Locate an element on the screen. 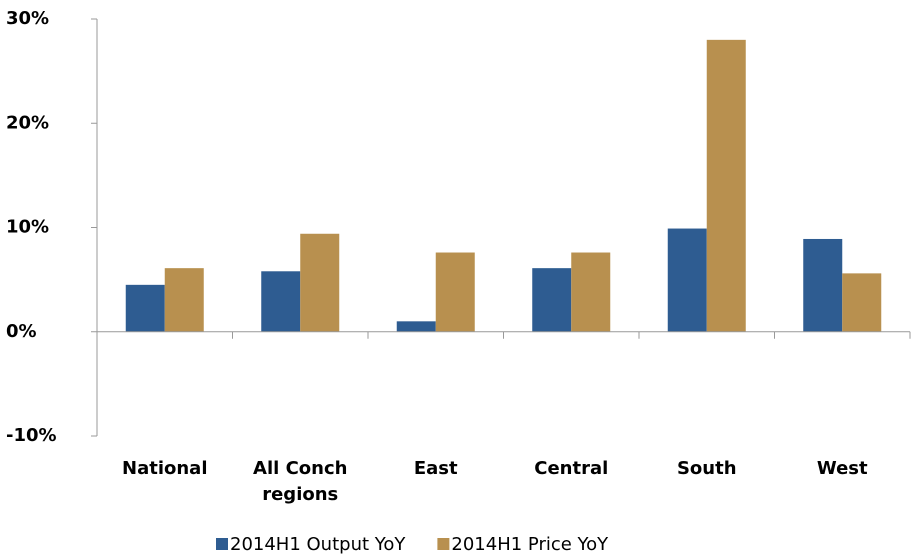 The height and width of the screenshot is (556, 914). x-tick-label: South is located at coordinates (706, 468).